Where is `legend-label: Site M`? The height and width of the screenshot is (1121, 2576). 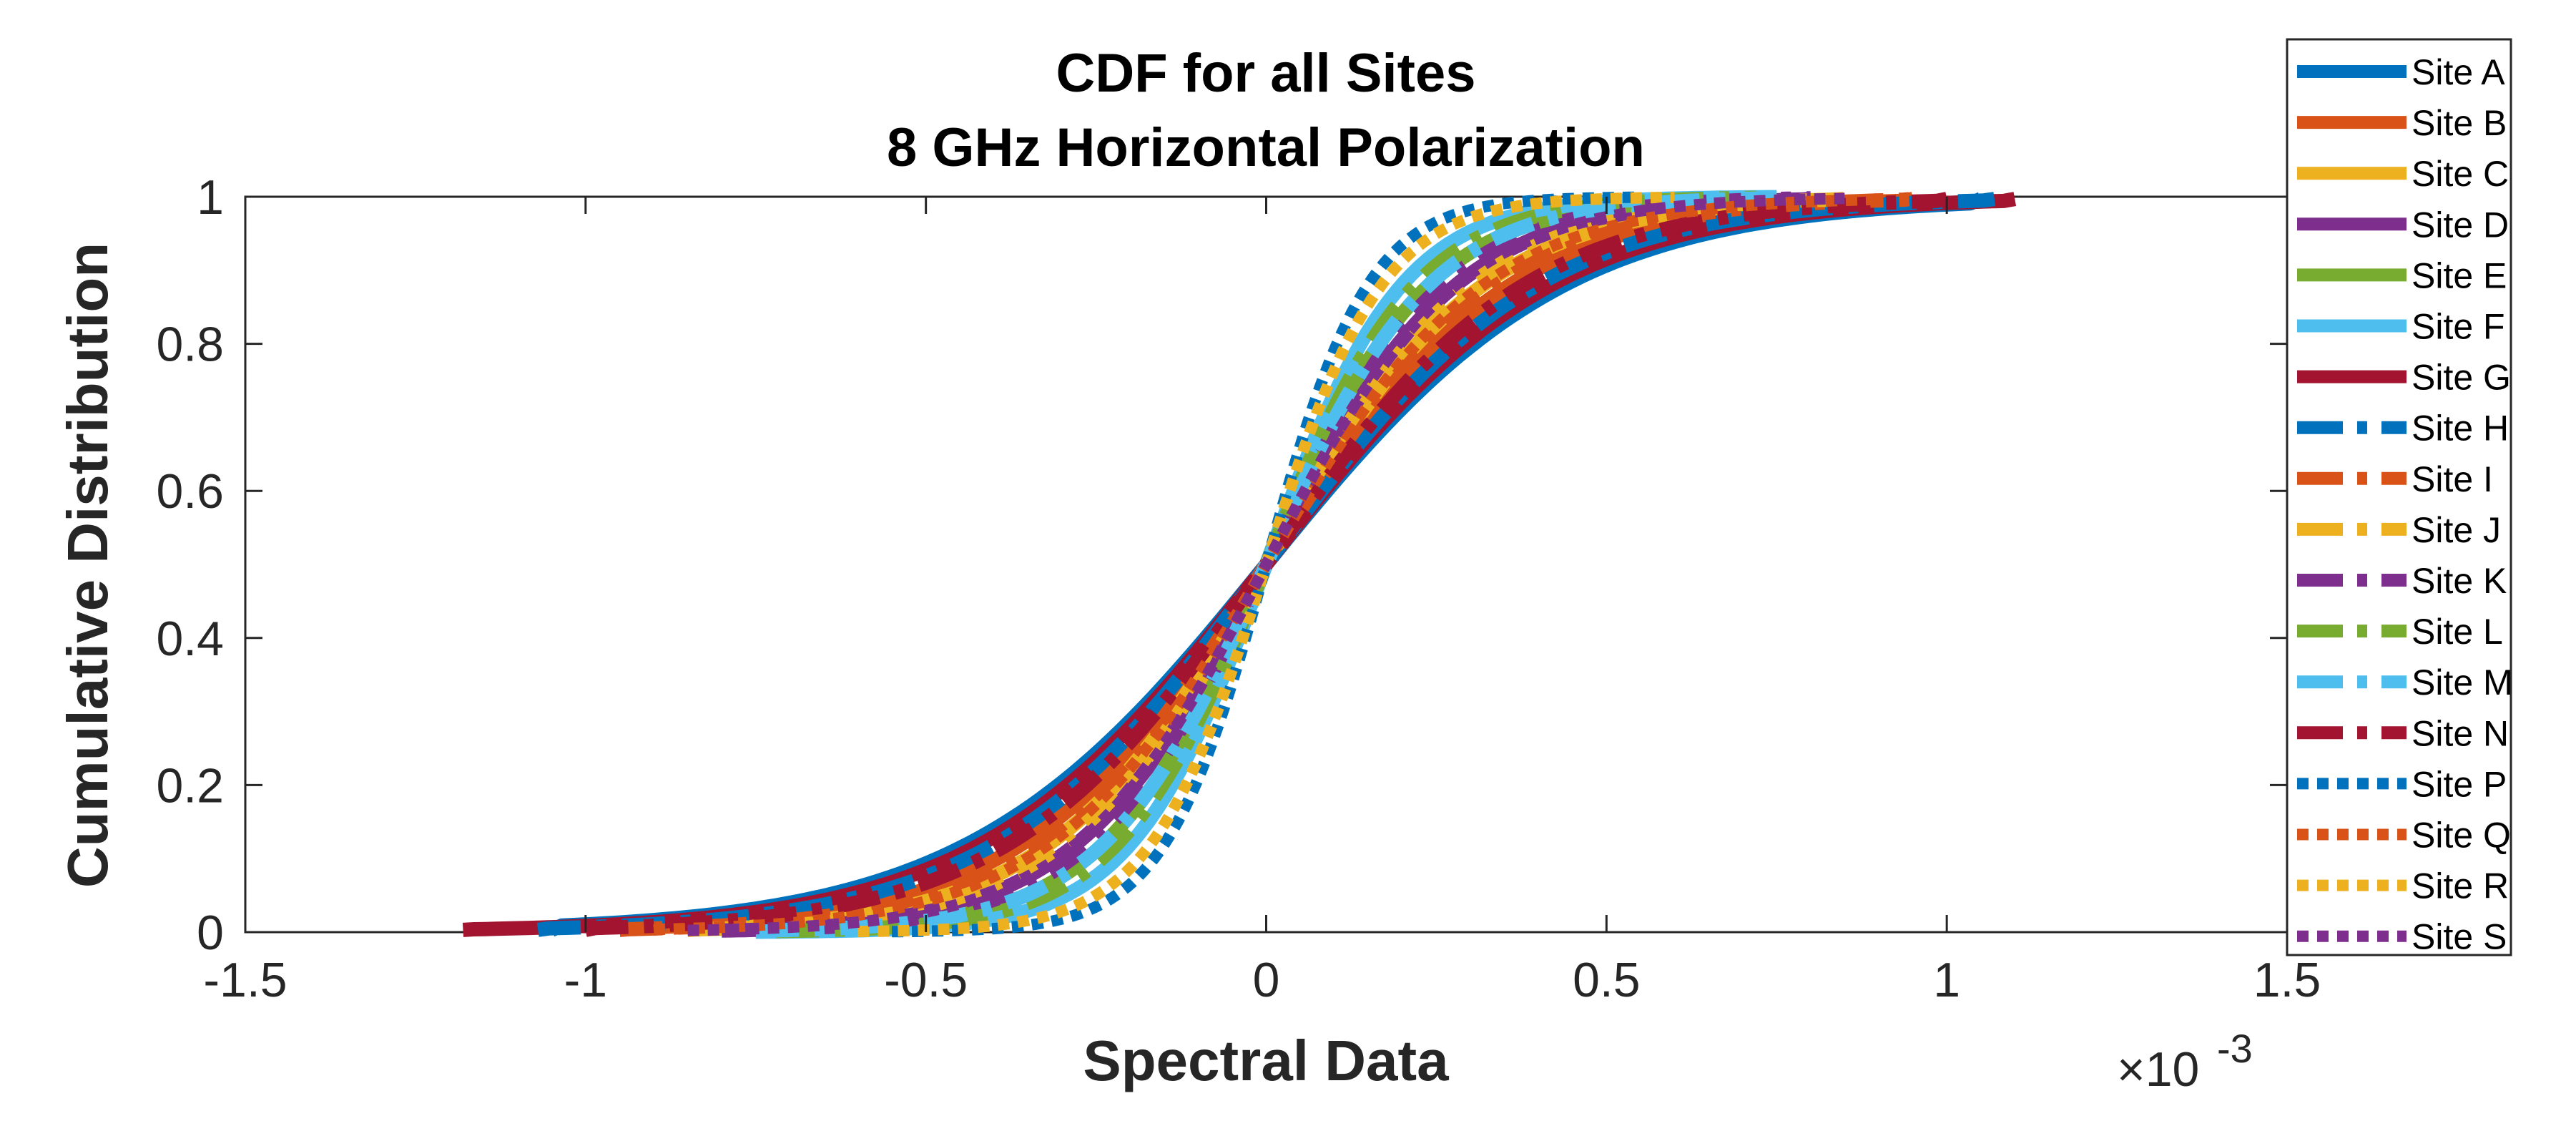 legend-label: Site M is located at coordinates (2463, 683).